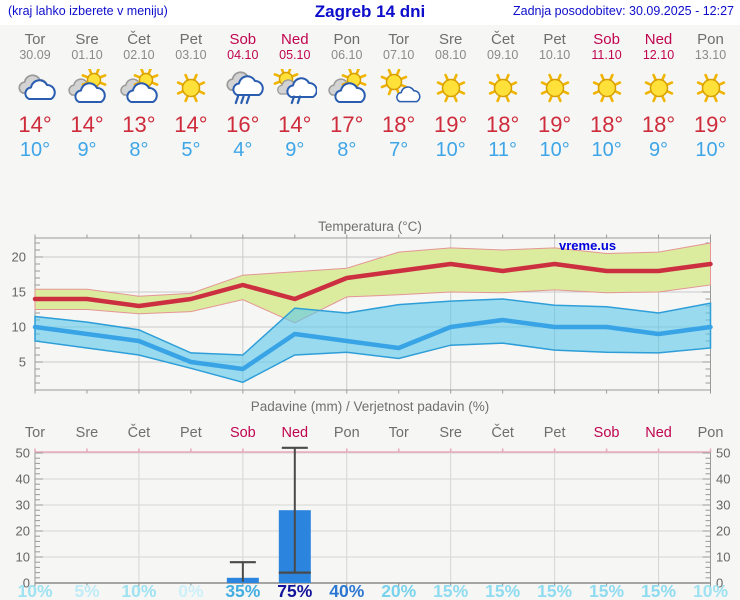 The image size is (740, 600). Describe the element at coordinates (191, 150) in the screenshot. I see `min-temp: 5°` at that location.